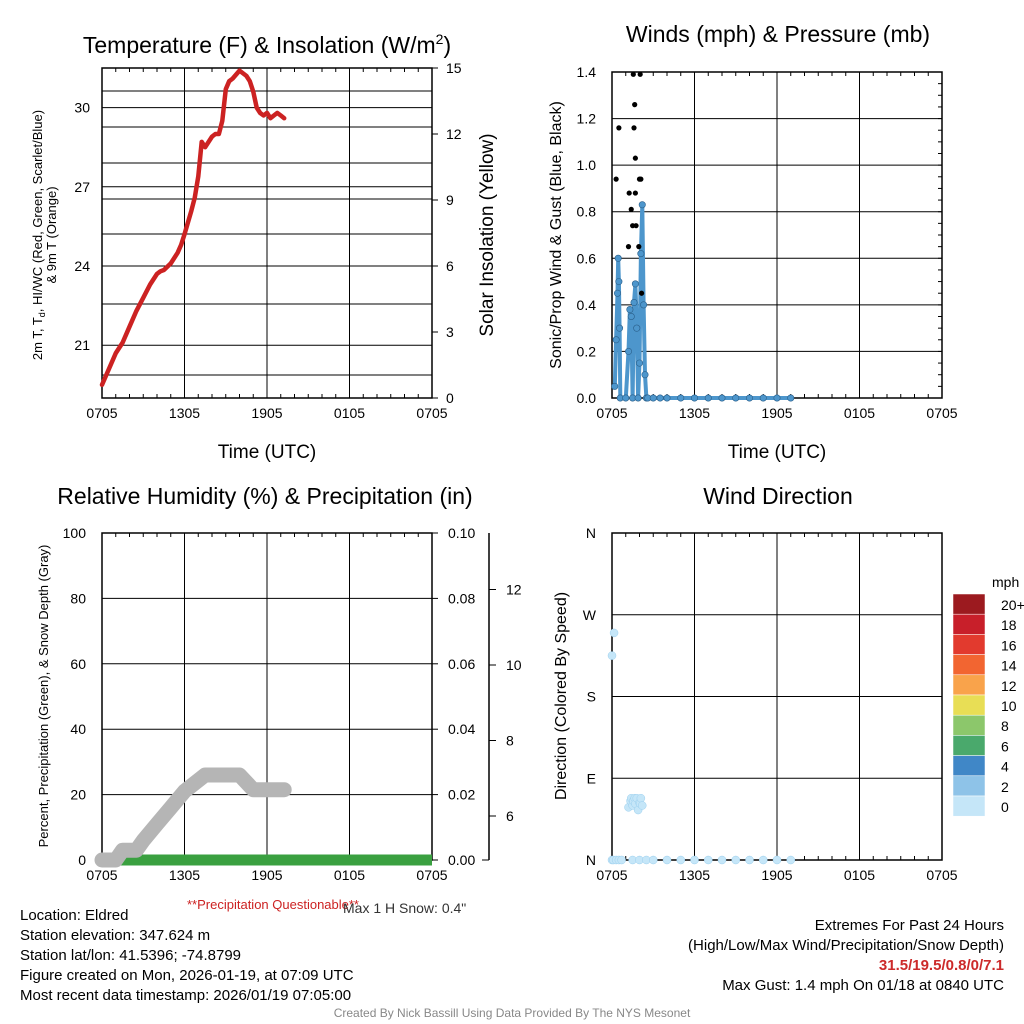  What do you see at coordinates (587, 305) in the screenshot?
I see `y-tick-label: 0.4` at bounding box center [587, 305].